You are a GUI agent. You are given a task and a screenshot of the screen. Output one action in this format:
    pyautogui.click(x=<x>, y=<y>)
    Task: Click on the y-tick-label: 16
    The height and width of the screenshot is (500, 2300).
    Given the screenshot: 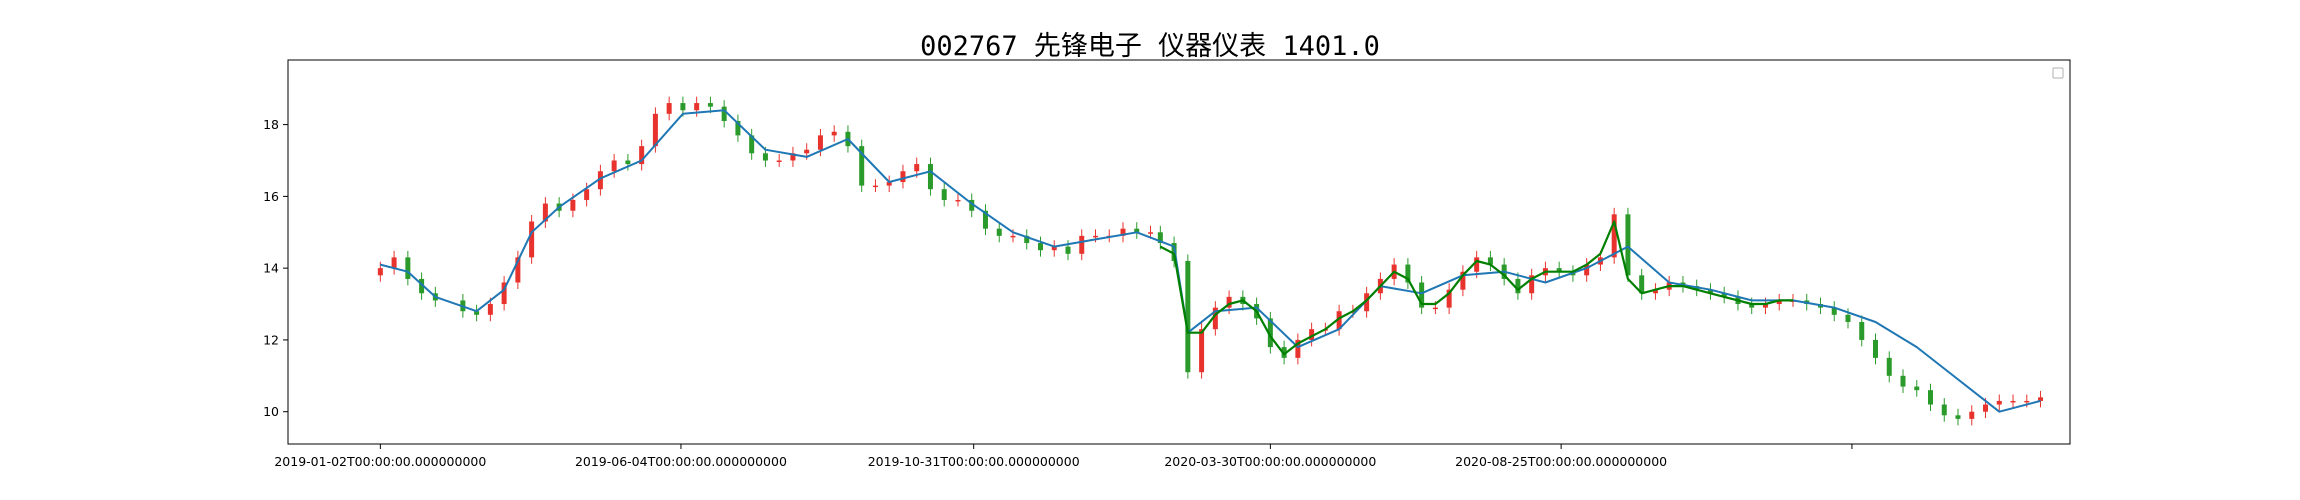 What is the action you would take?
    pyautogui.click(x=271, y=196)
    